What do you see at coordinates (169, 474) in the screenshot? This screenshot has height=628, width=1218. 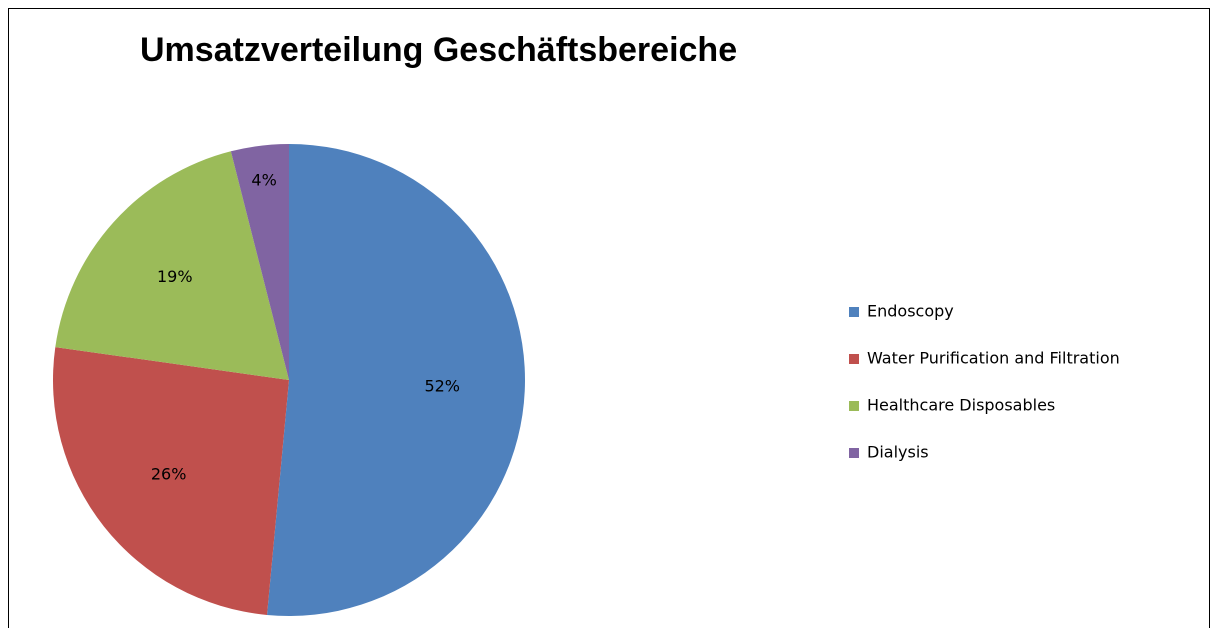 I see `data-label: 26%` at bounding box center [169, 474].